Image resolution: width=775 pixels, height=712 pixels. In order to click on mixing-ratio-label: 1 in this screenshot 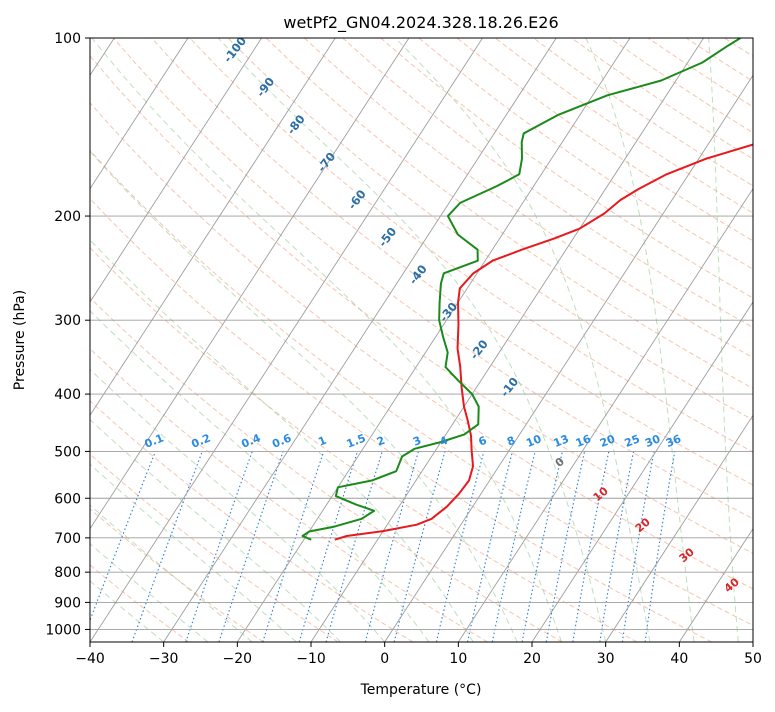, I will do `click(322, 441)`.